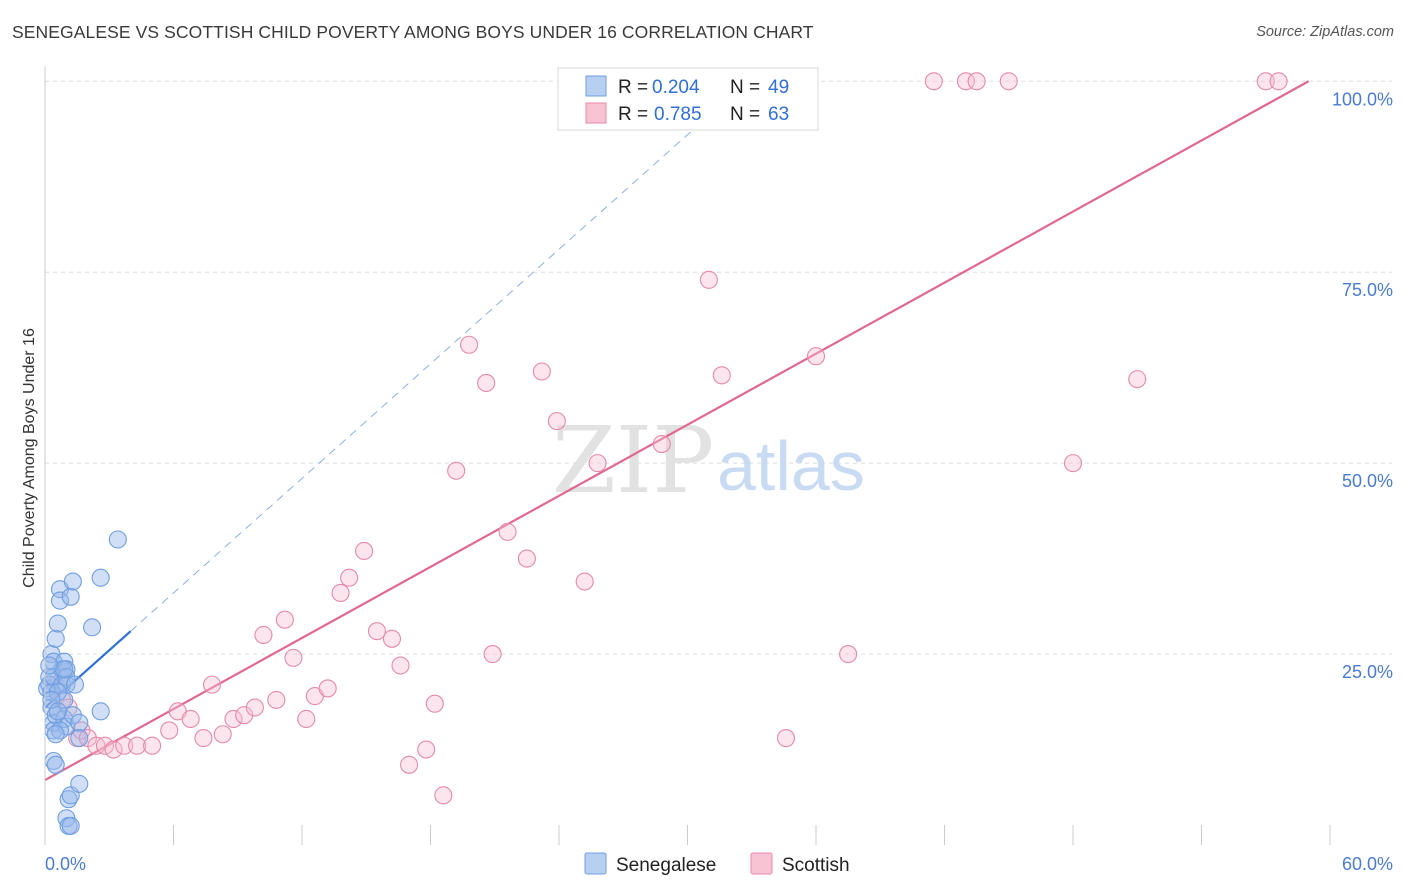  I want to click on source-credit: Source: ZipAtlas.com, so click(1325, 32).